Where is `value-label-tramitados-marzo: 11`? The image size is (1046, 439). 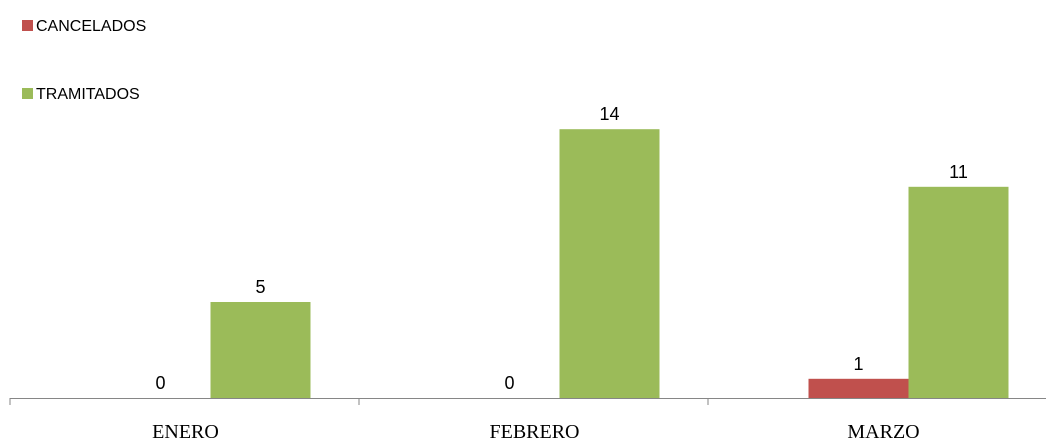 value-label-tramitados-marzo: 11 is located at coordinates (958, 172).